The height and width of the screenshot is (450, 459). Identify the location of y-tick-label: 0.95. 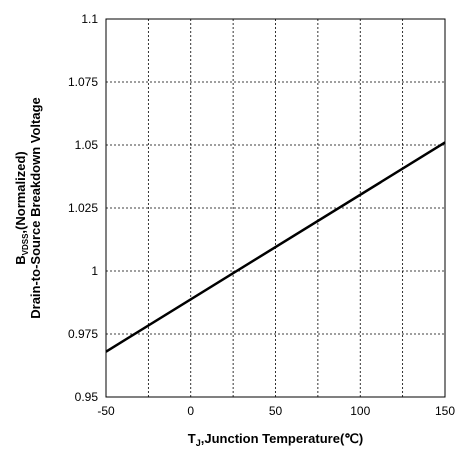
(87, 397).